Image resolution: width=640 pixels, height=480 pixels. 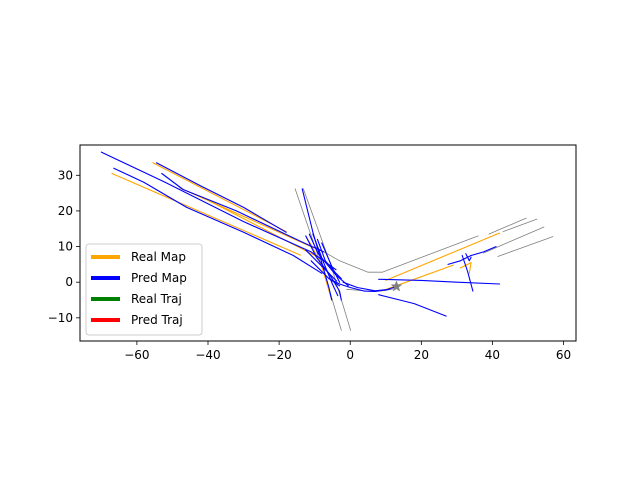 What do you see at coordinates (158, 257) in the screenshot?
I see `legend-label-real-map: Real Map` at bounding box center [158, 257].